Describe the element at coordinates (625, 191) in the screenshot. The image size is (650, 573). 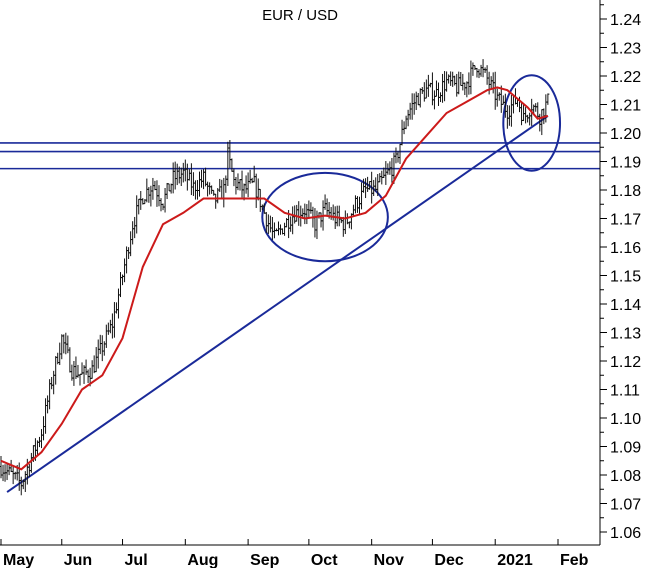
I see `y-tick-label: 1.18` at that location.